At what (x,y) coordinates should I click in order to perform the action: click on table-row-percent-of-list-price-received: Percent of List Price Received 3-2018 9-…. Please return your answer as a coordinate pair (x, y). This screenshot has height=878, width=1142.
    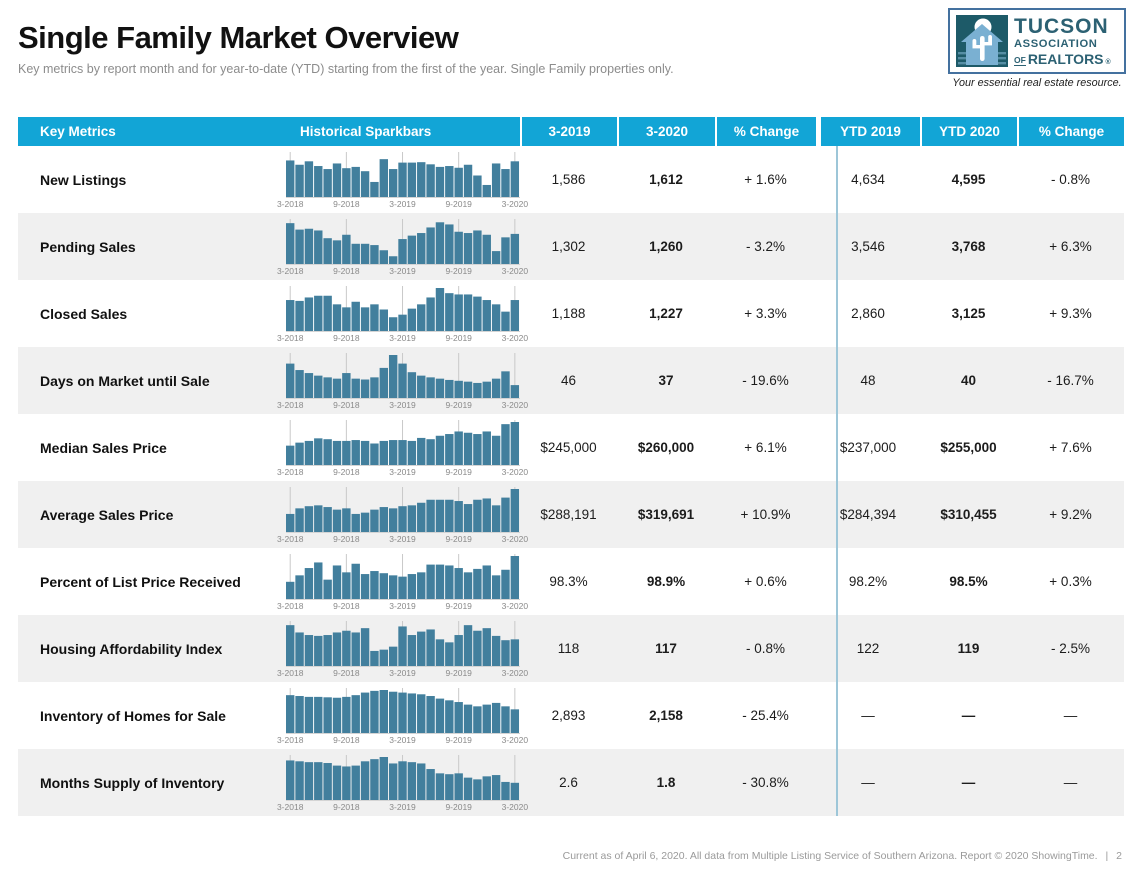
    Looking at the image, I should click on (571, 581).